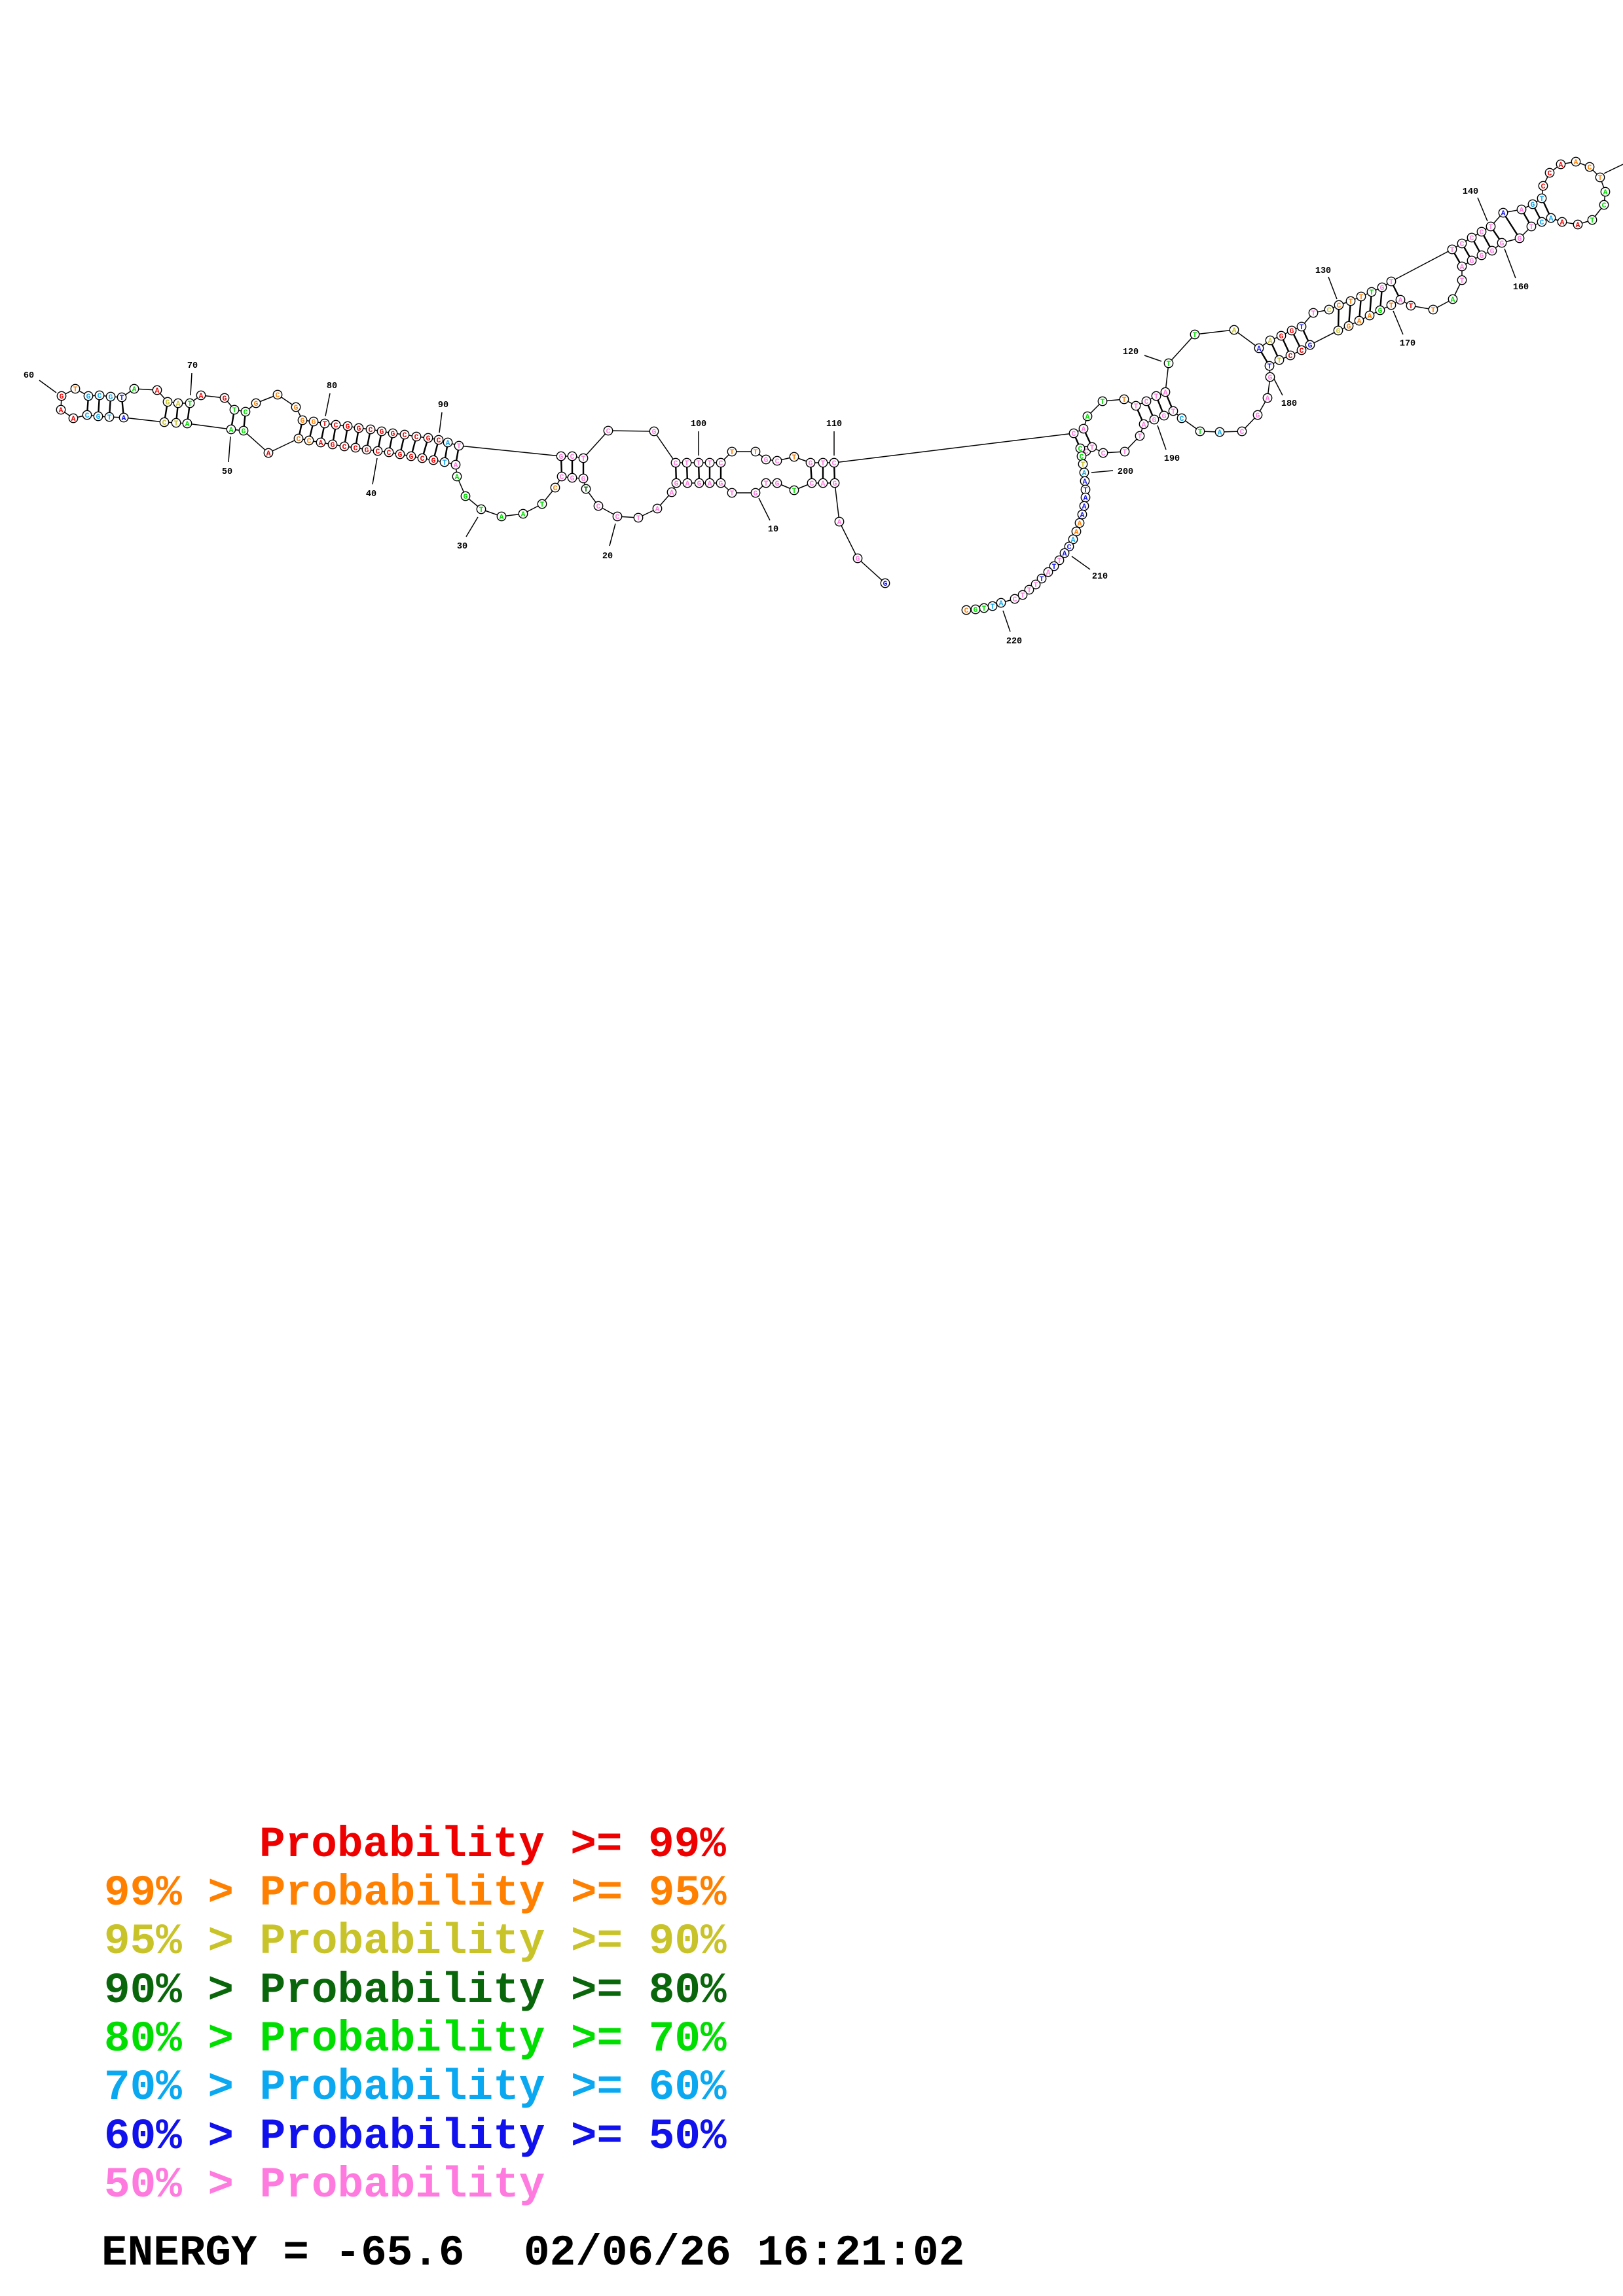 This screenshot has width=1623, height=2296. I want to click on svg-text: 95% > Probability >= 90%, so click(415, 1941).